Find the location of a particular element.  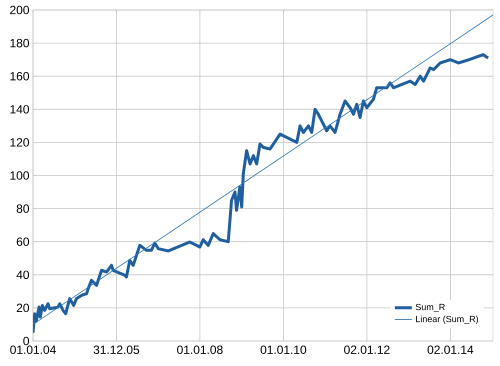

y-tick-label: 120 is located at coordinates (20, 142).